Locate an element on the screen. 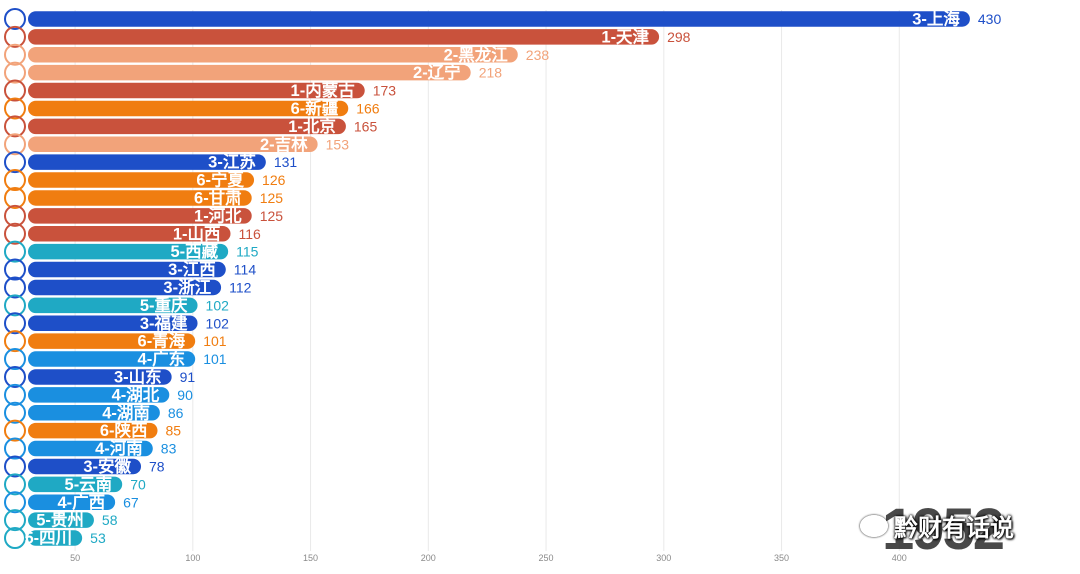  bar-row: 6-青海 101 is located at coordinates (115, 341).